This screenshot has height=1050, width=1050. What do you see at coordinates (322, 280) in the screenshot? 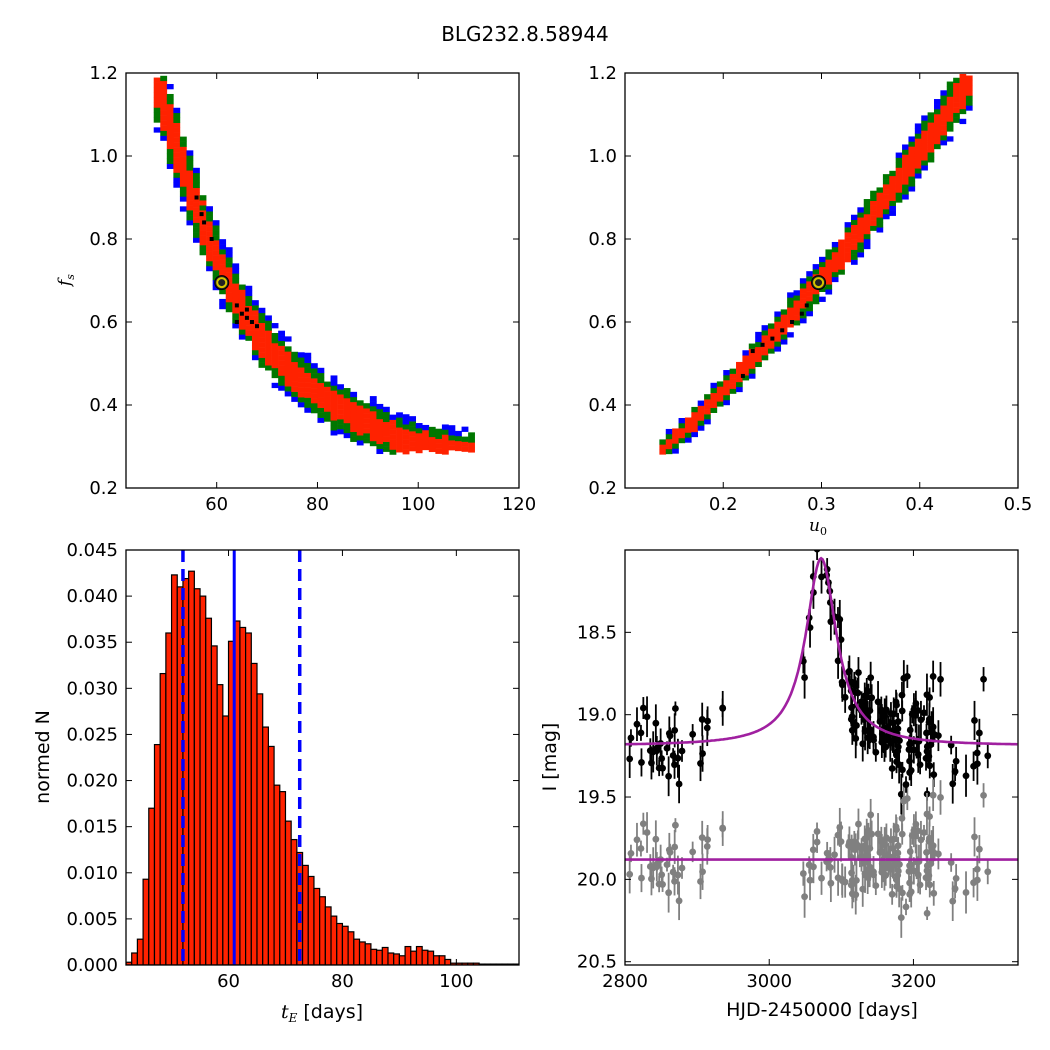
I see `fs-te-frame` at bounding box center [322, 280].